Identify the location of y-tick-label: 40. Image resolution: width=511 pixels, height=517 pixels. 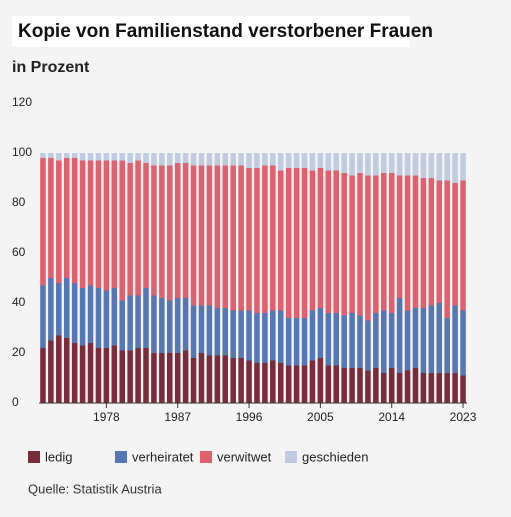
(19, 302).